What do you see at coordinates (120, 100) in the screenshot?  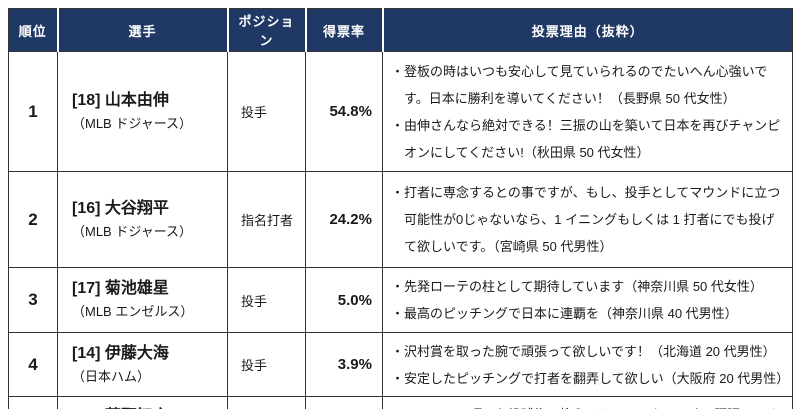 I see `player-name: [18] 山本由伸` at bounding box center [120, 100].